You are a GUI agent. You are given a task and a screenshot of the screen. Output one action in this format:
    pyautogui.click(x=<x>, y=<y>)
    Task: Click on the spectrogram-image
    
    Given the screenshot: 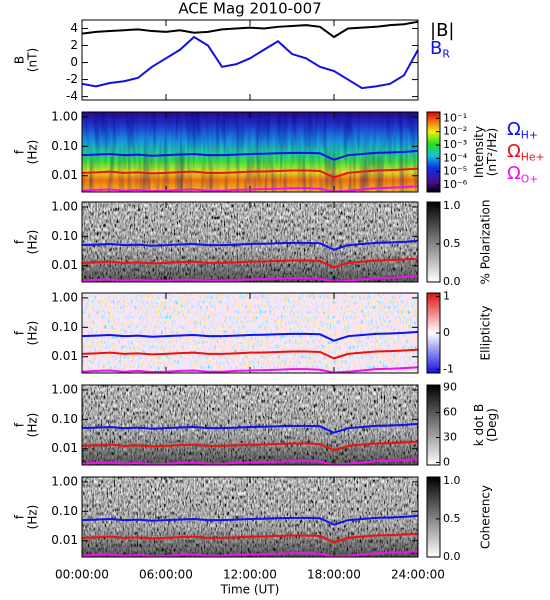 What is the action you would take?
    pyautogui.click(x=250, y=333)
    